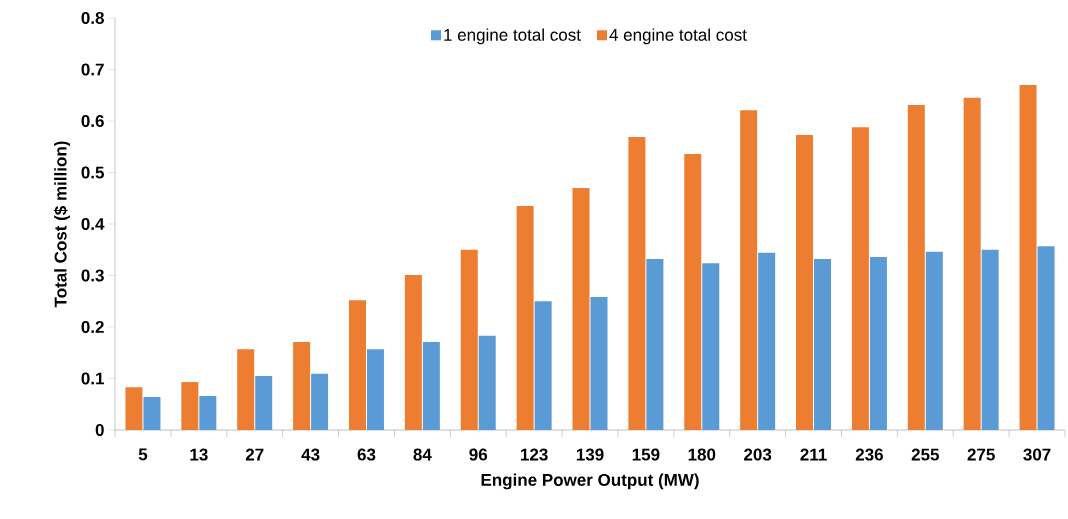  I want to click on x-tick-label: 13, so click(199, 454).